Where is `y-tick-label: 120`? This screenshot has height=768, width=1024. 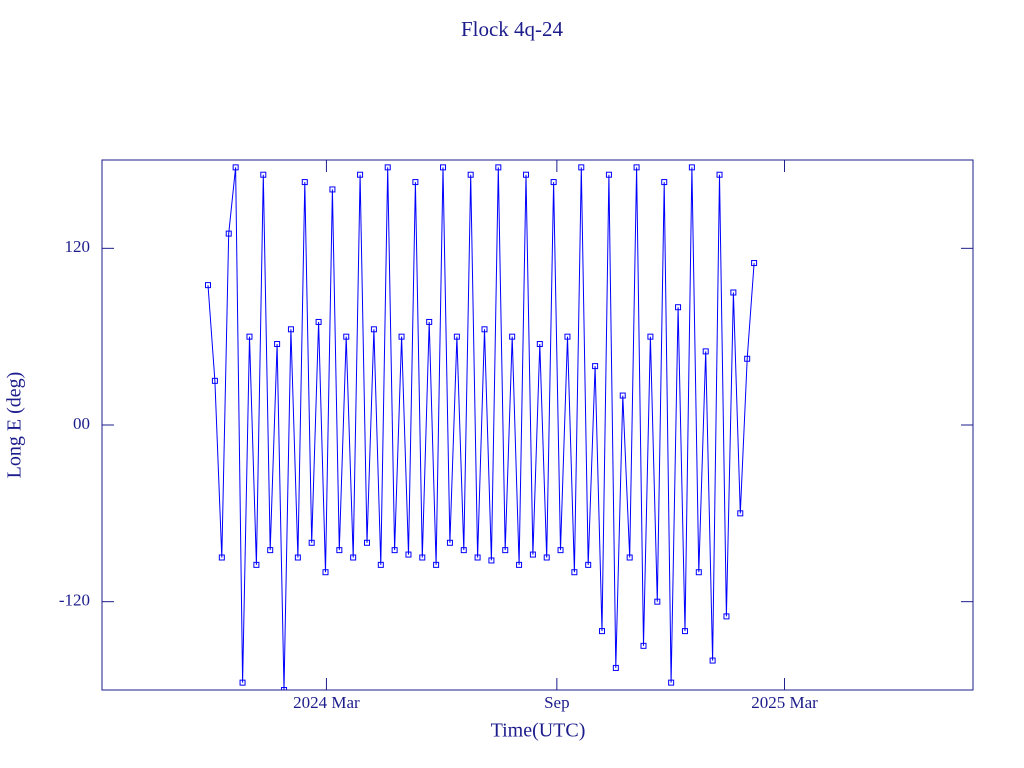 y-tick-label: 120 is located at coordinates (78, 246).